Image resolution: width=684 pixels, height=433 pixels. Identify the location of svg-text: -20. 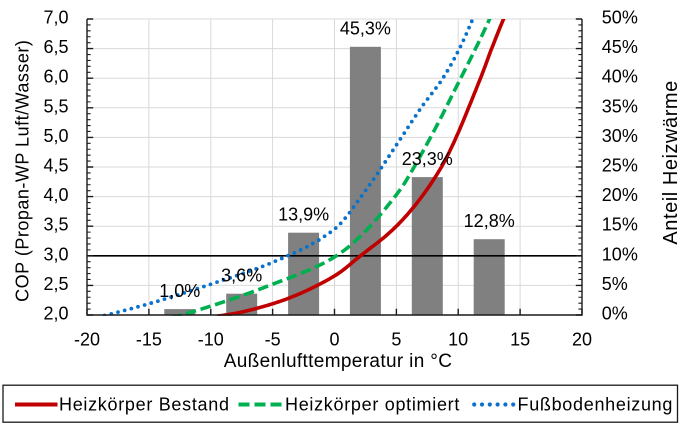
(87, 339).